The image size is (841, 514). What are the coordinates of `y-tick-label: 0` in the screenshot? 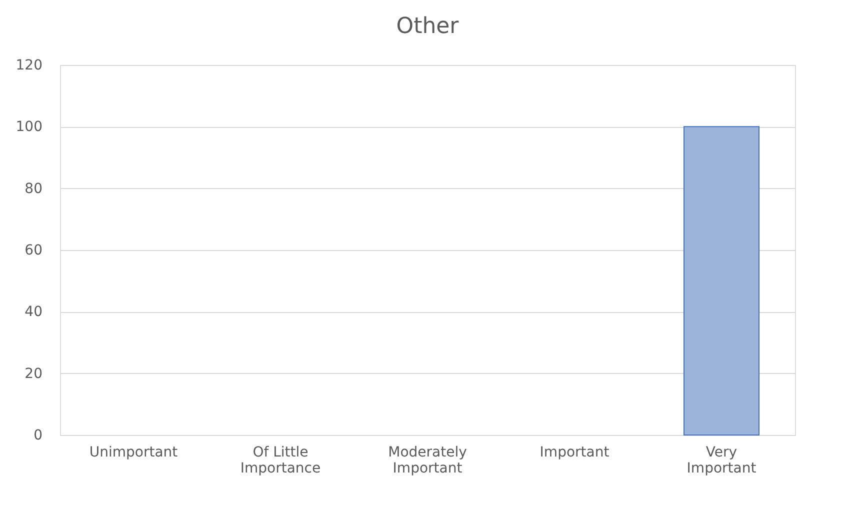 It's located at (38, 436).